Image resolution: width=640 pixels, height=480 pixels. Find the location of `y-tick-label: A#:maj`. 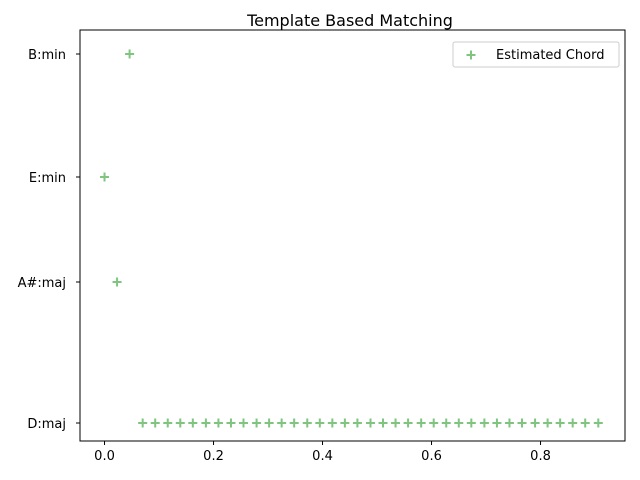

y-tick-label: A#:maj is located at coordinates (42, 283).